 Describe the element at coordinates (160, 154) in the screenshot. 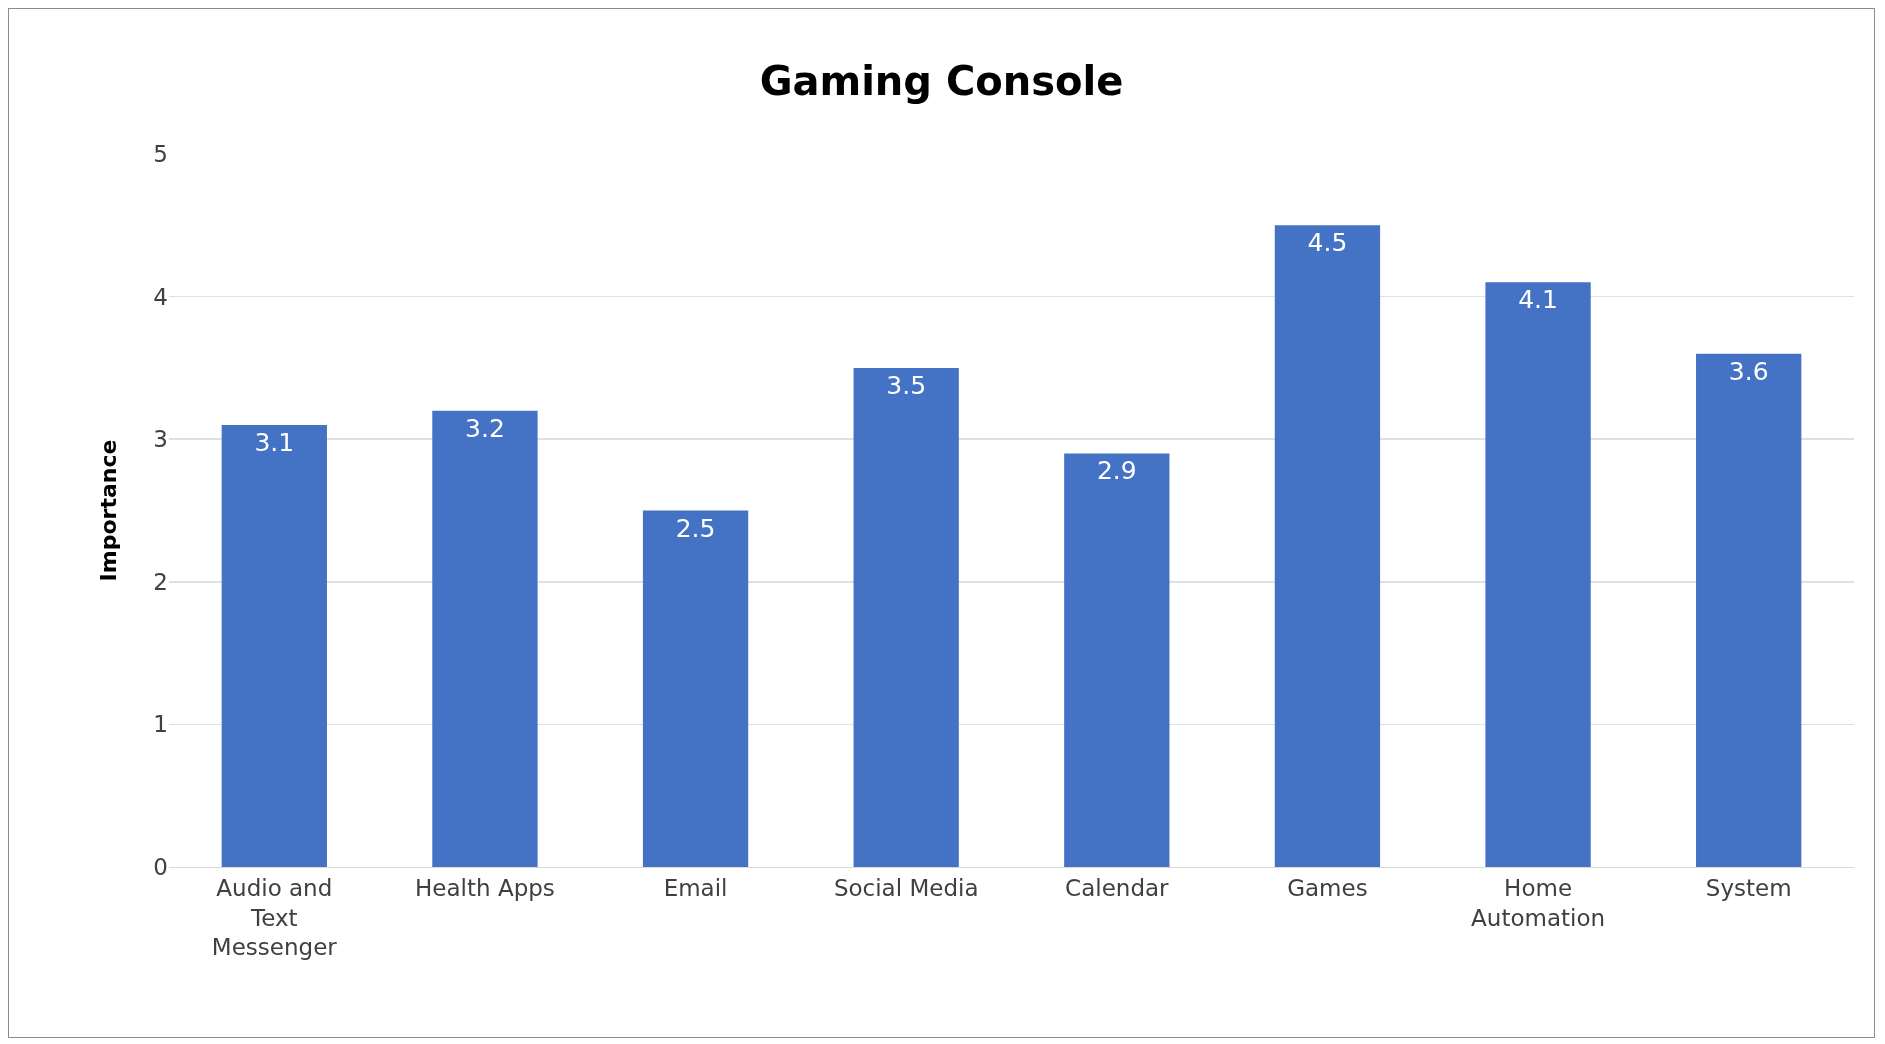

I see `y-tick-label: 5` at that location.